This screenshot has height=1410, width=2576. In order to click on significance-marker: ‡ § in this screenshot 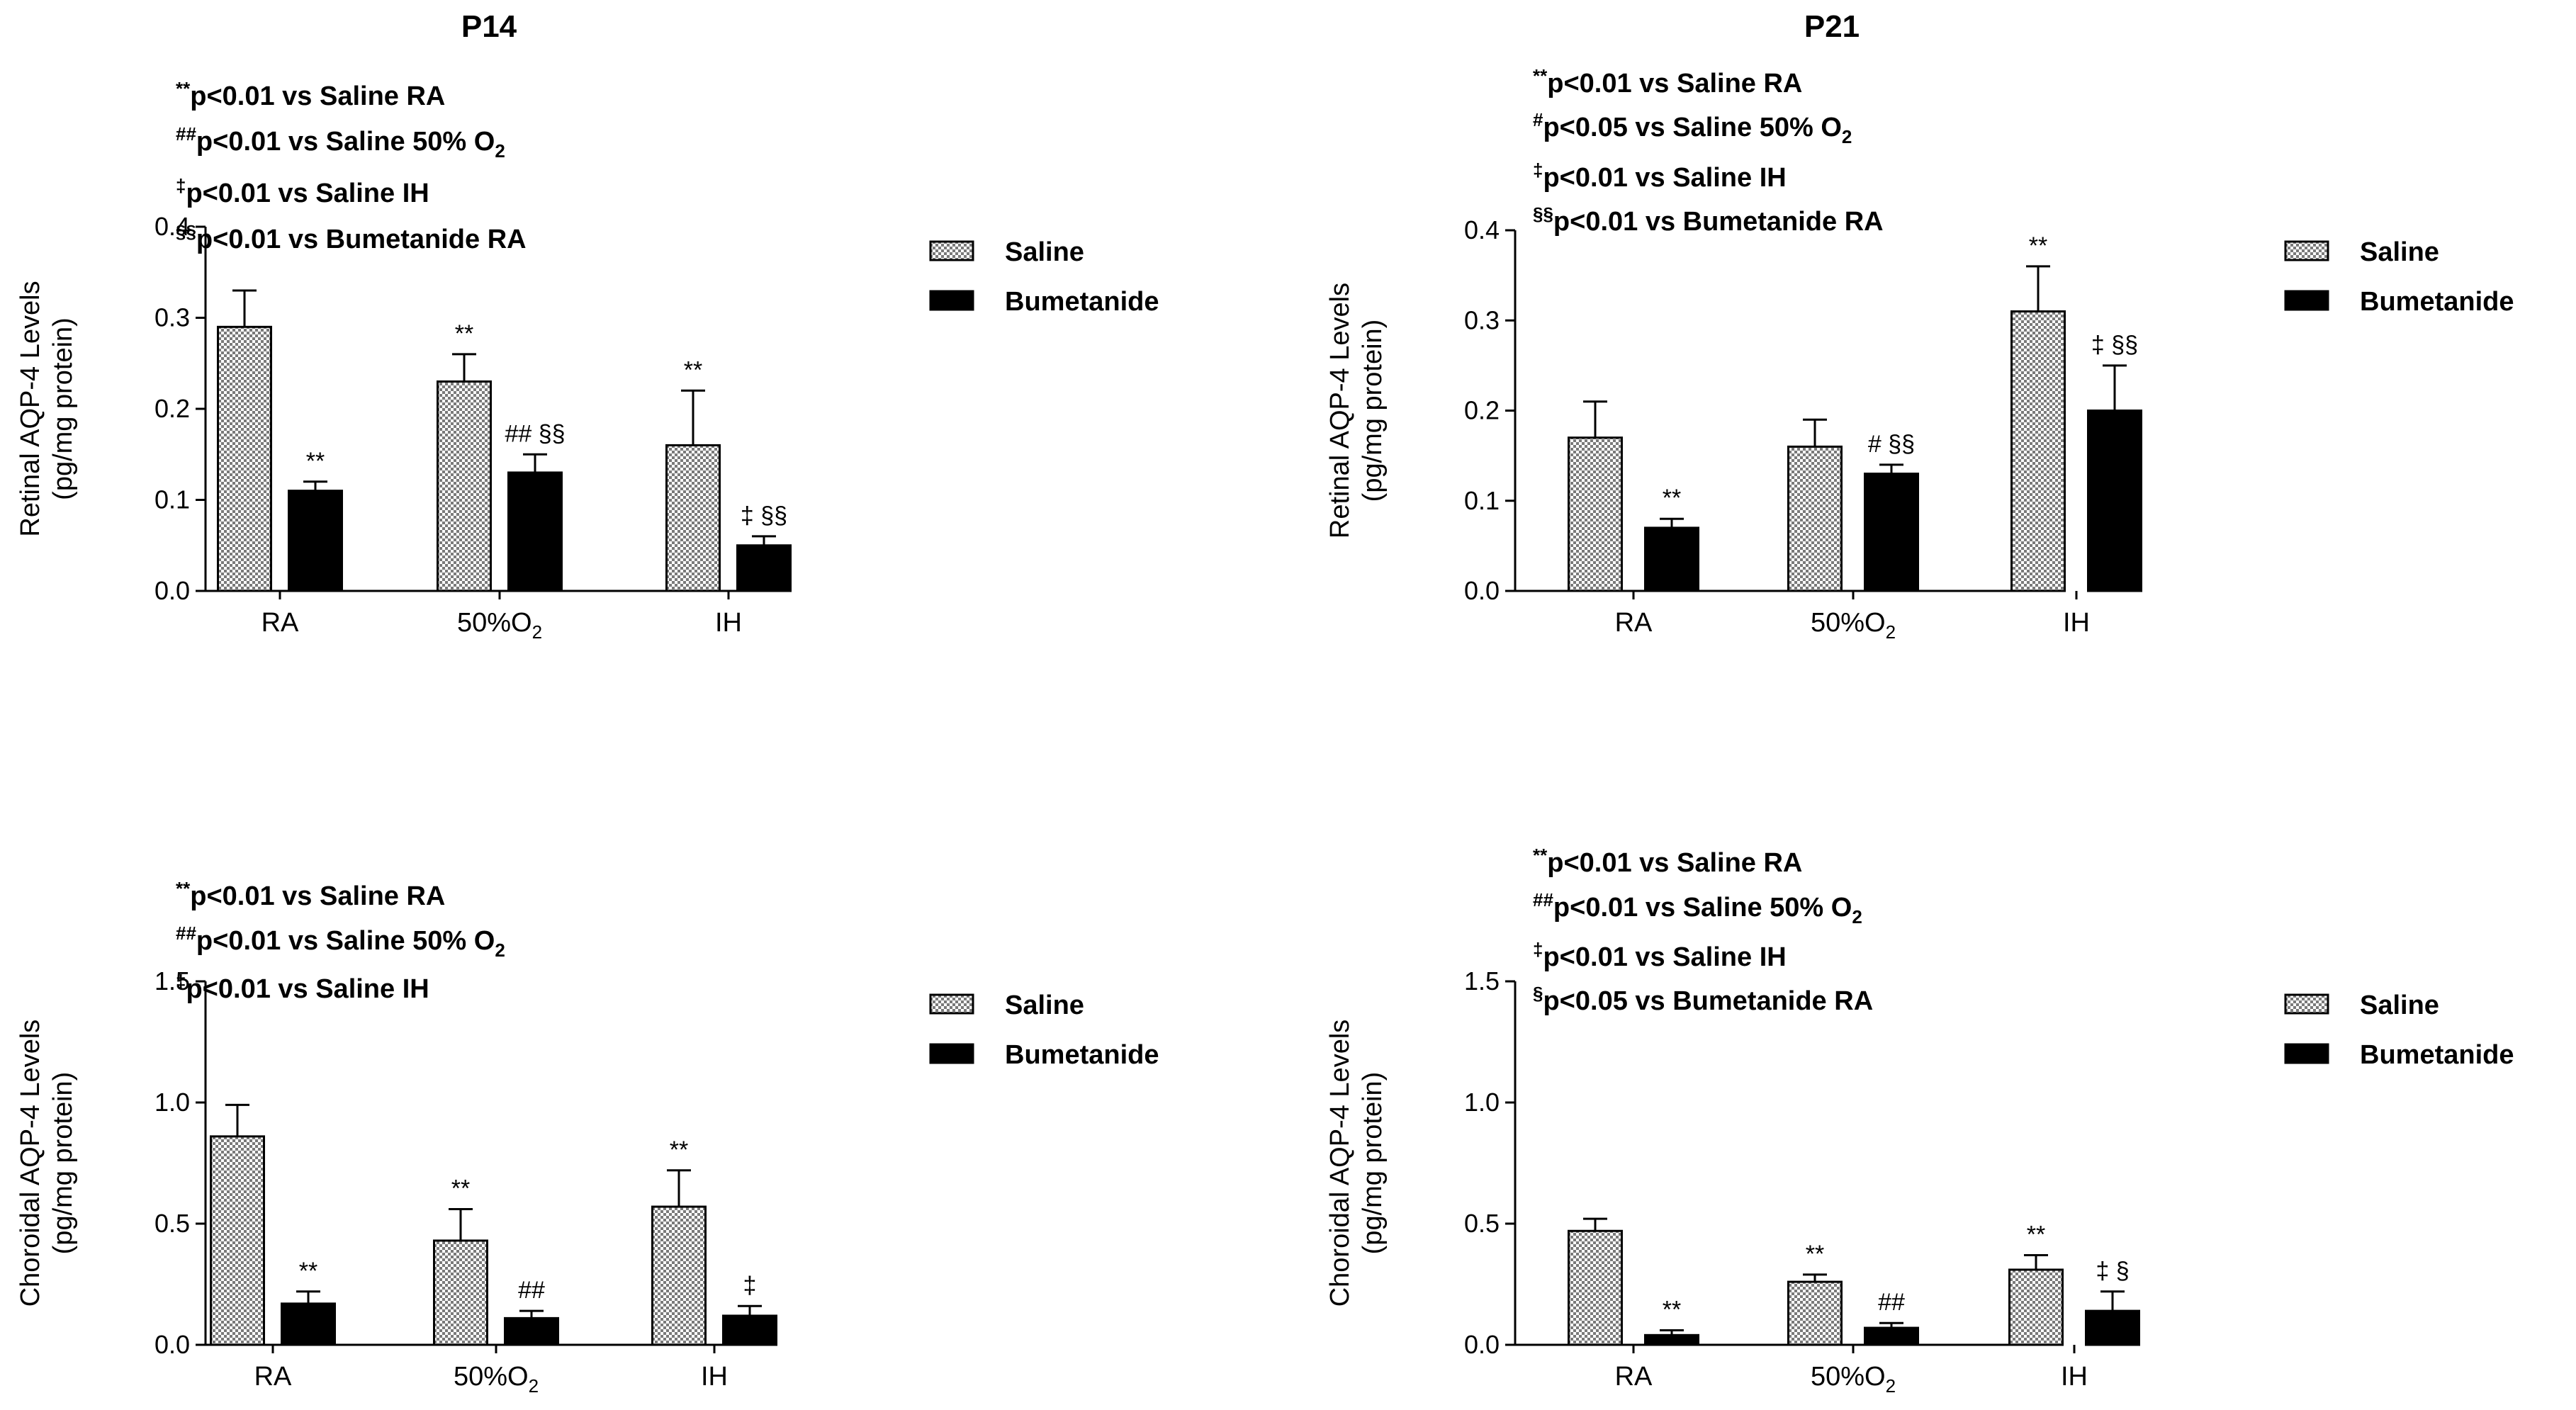, I will do `click(2112, 1271)`.